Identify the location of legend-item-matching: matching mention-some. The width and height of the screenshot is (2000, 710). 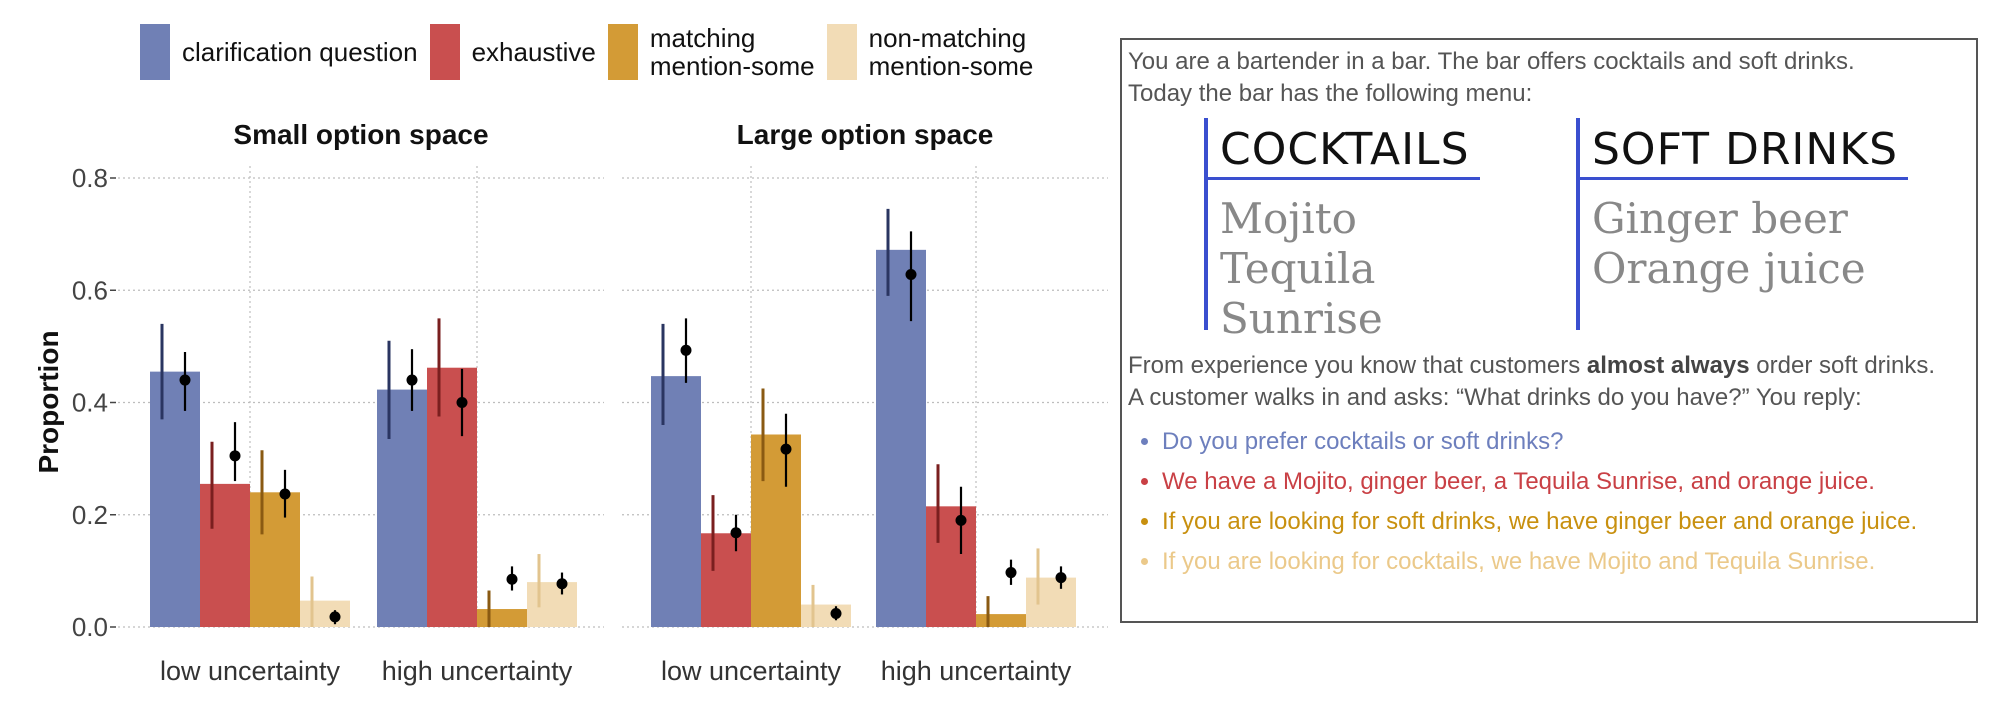
(711, 52).